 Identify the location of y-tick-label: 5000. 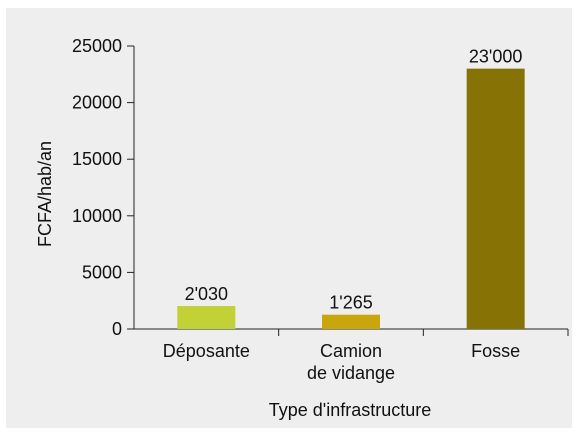
(102, 272).